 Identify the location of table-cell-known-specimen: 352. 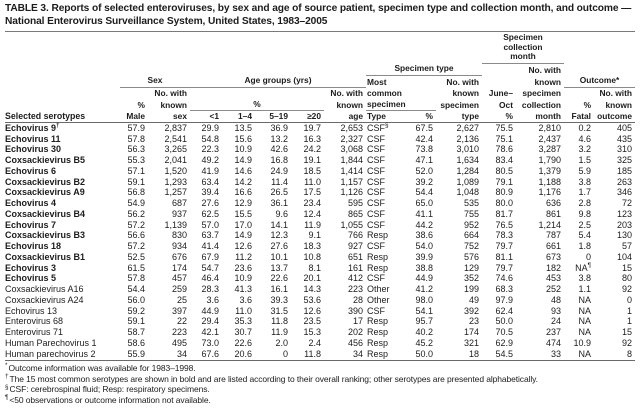
(471, 278).